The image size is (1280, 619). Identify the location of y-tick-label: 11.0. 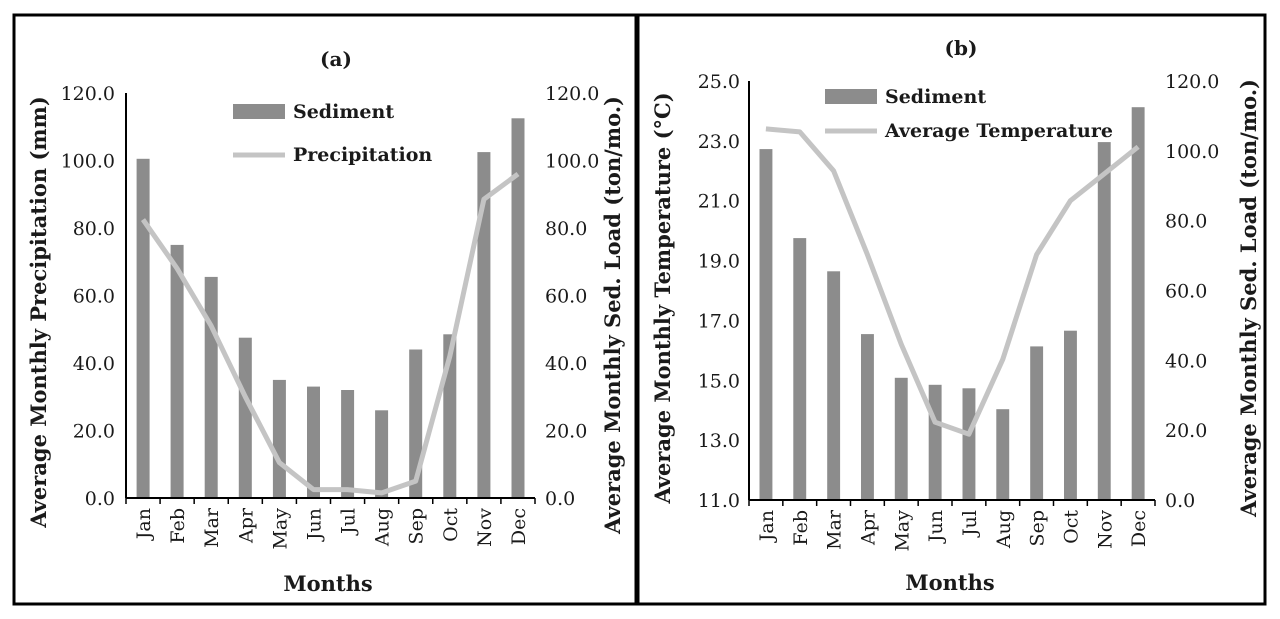
(719, 501).